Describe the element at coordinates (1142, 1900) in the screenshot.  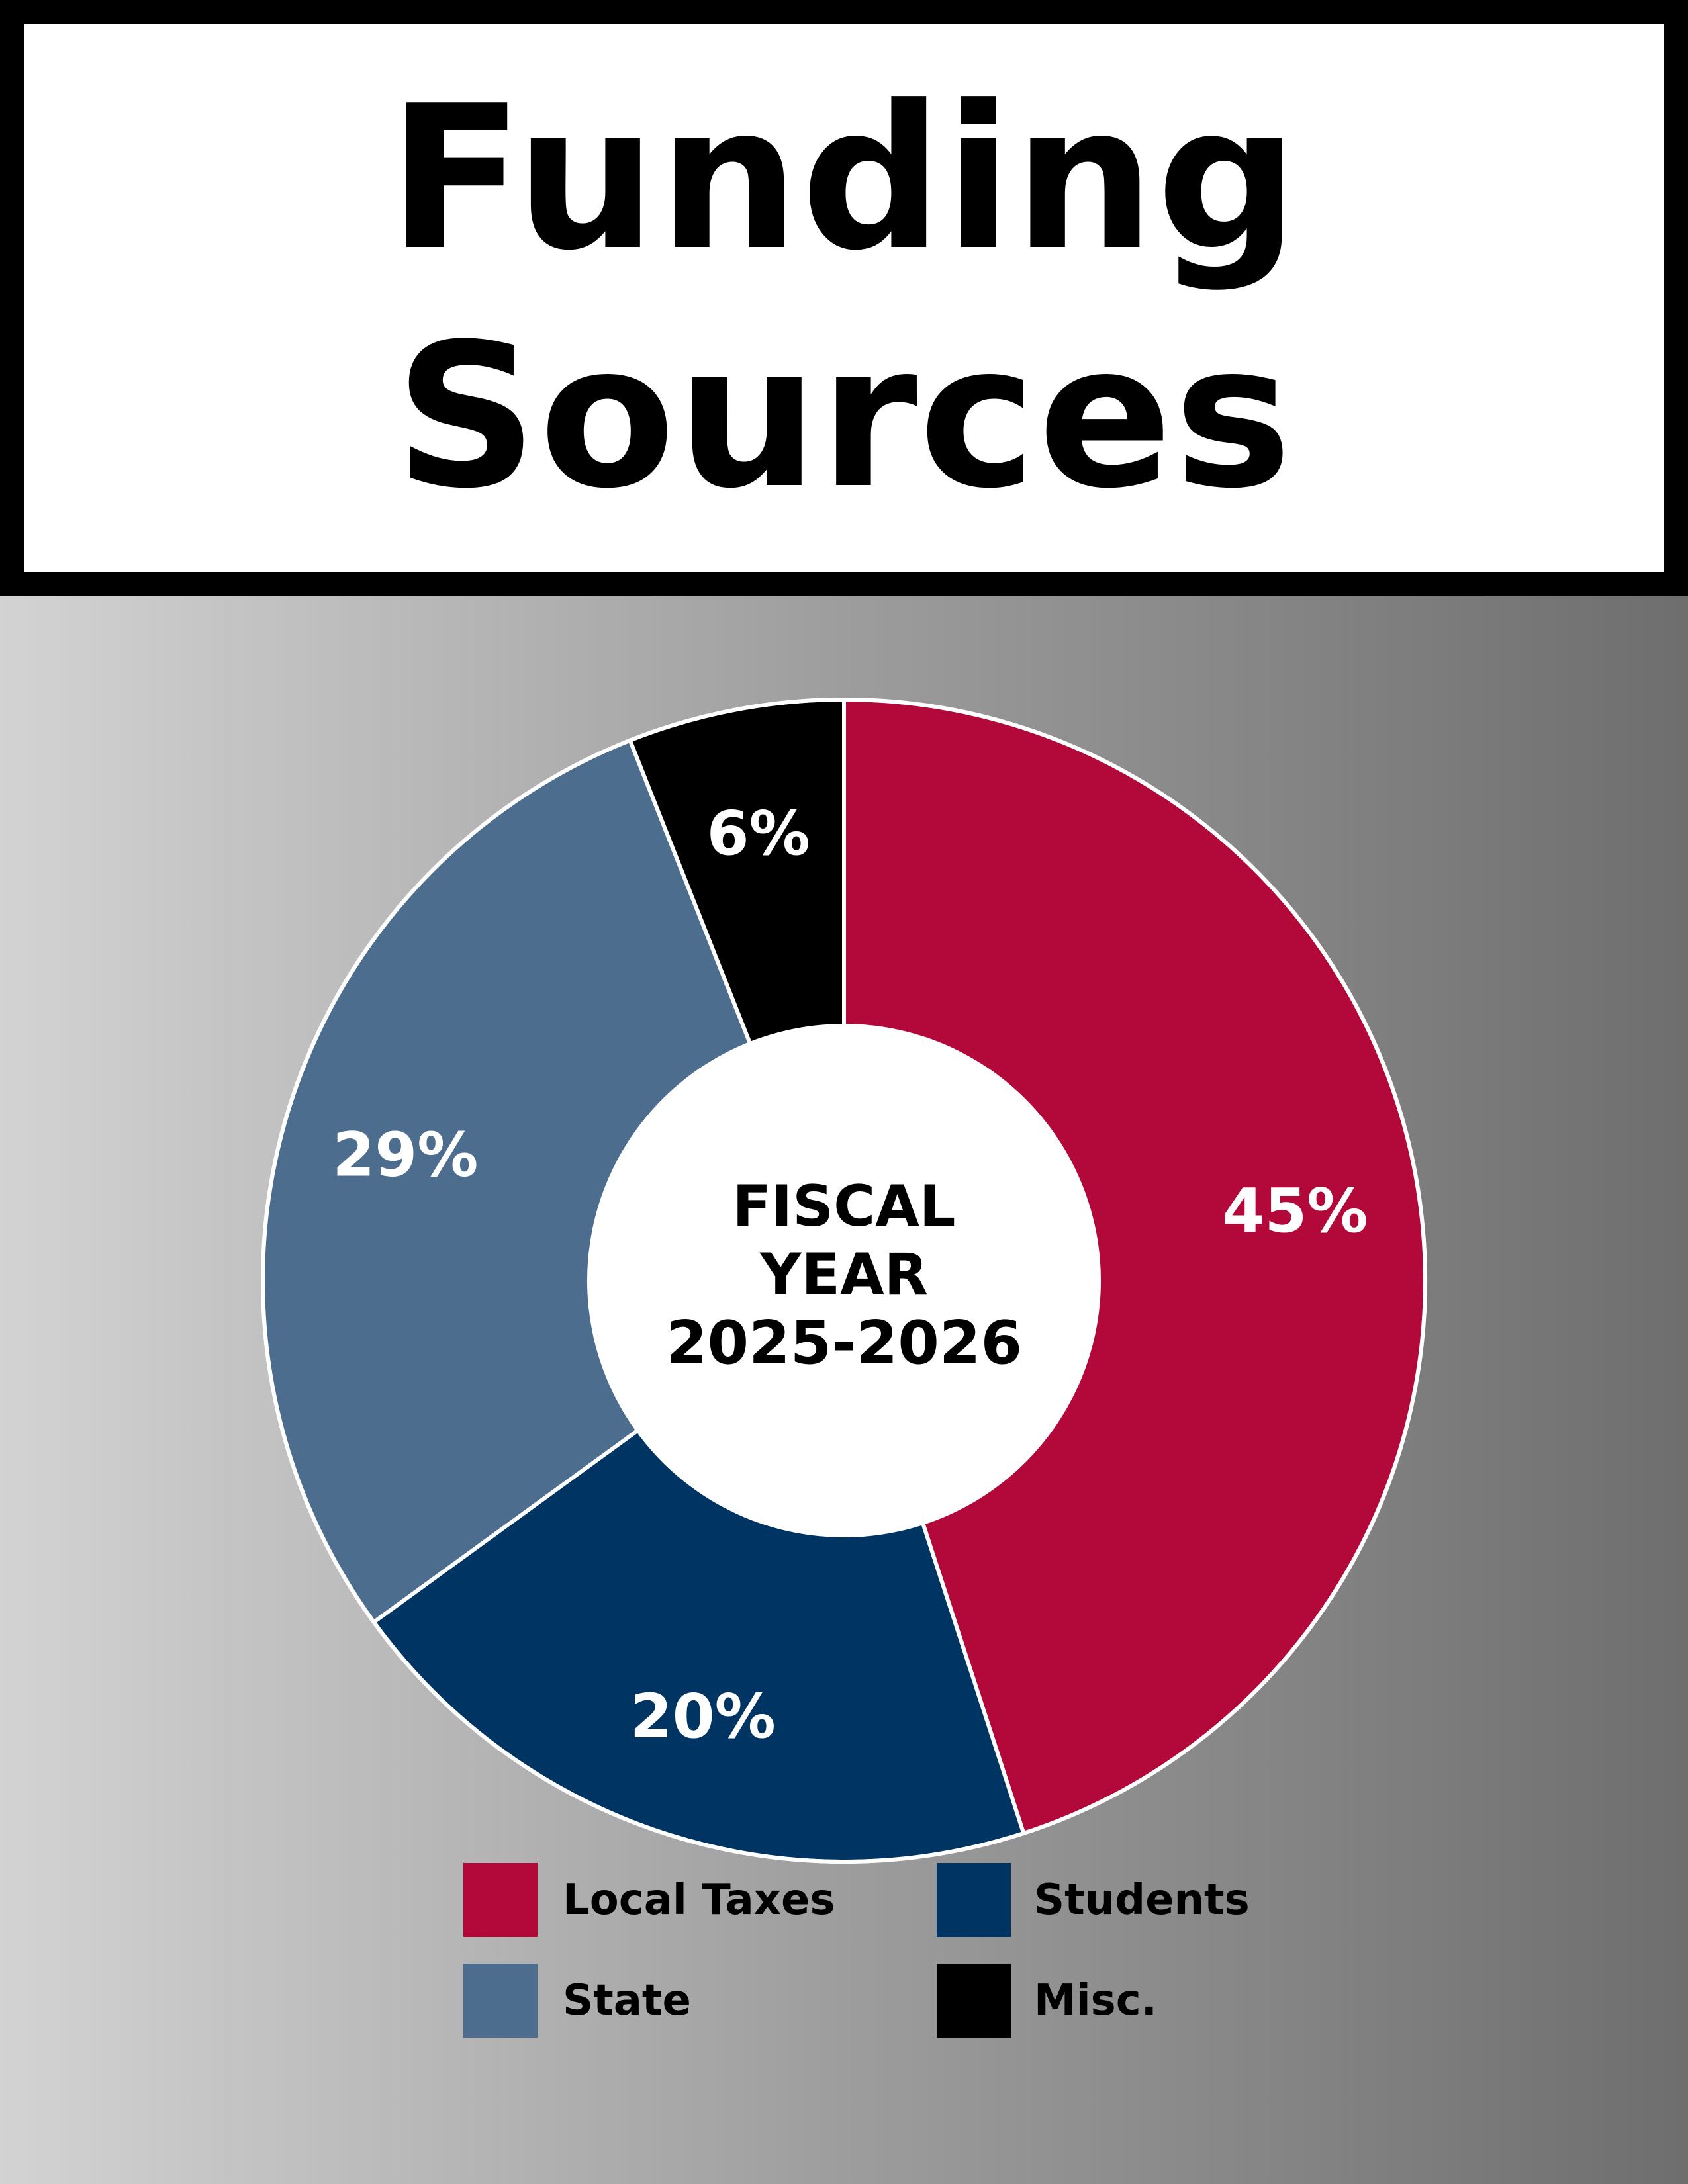
I see `legend-label-students: Students` at that location.